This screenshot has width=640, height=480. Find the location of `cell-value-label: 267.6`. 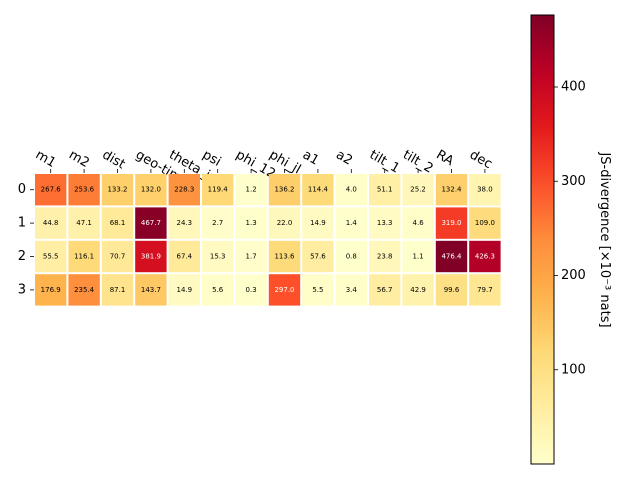

cell-value-label: 267.6 is located at coordinates (51, 190).